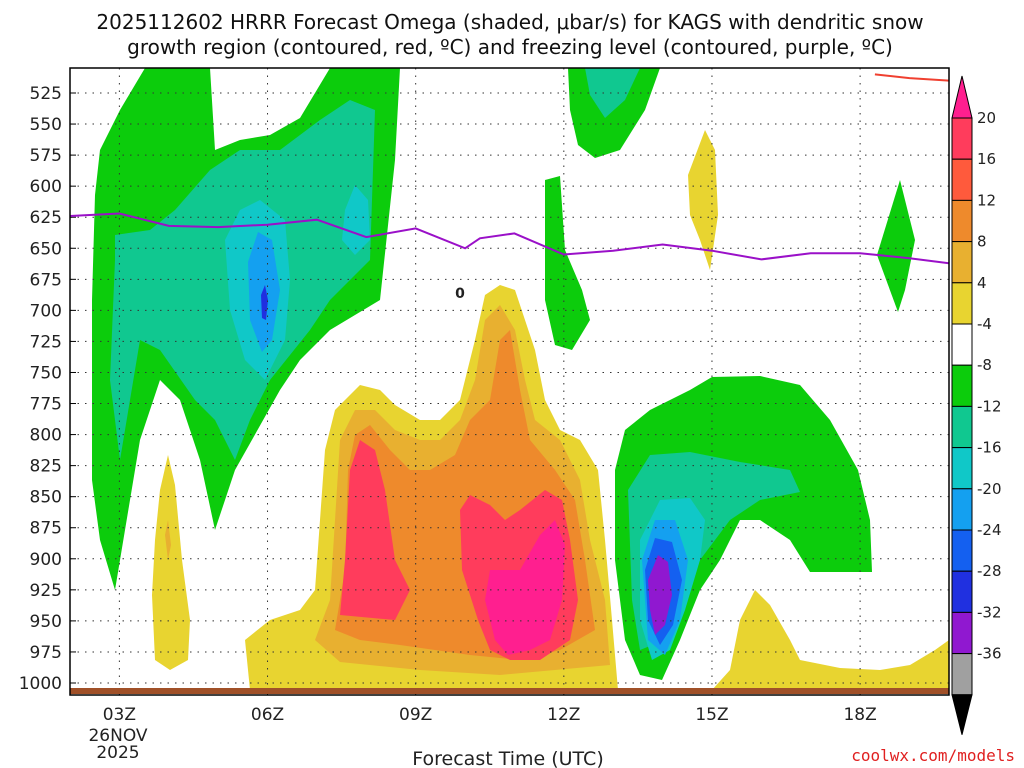 This screenshot has width=1024, height=768. Describe the element at coordinates (660, 595) in the screenshot. I see `omega-region-purple-east` at that location.